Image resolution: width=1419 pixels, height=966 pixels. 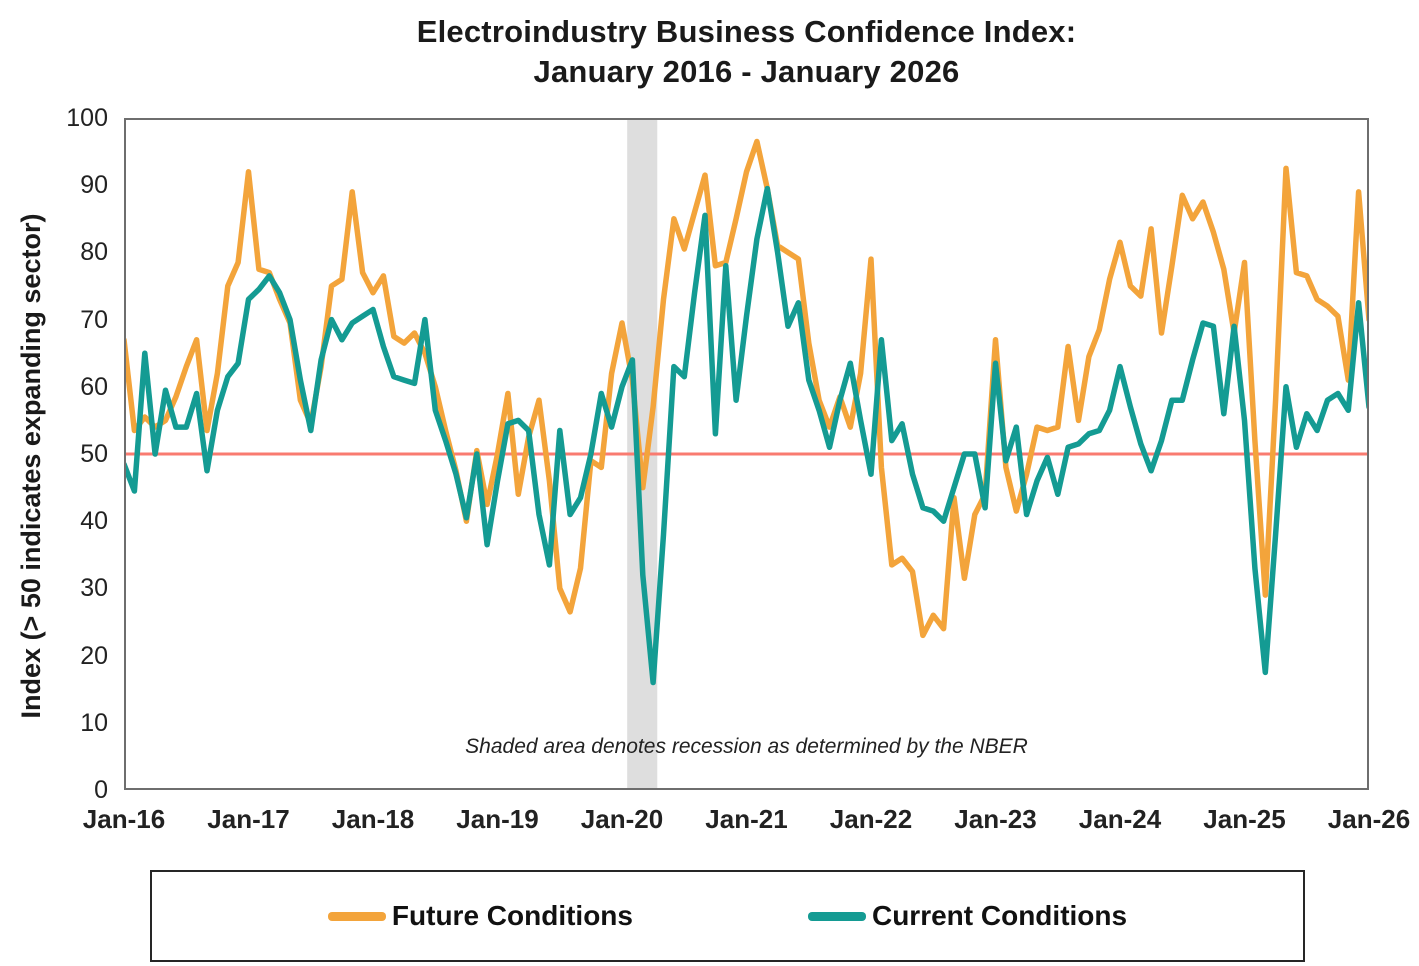 I want to click on x-tick-Jan-16: Jan-16, so click(x=124, y=819).